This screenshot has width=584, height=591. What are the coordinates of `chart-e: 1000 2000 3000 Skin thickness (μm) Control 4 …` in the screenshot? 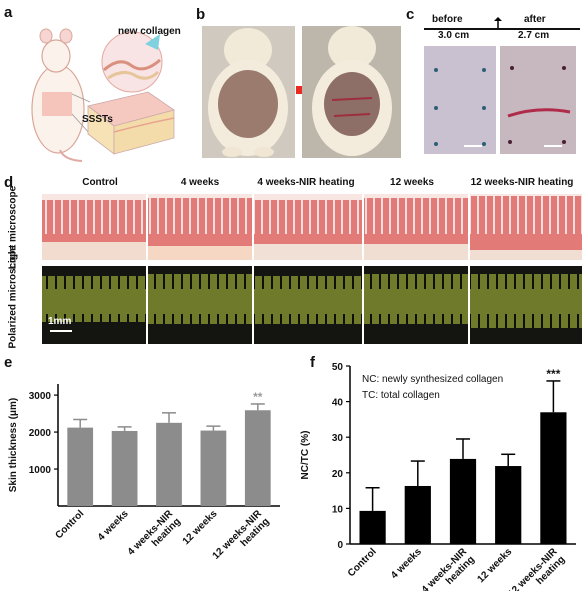 It's located at (144, 473).